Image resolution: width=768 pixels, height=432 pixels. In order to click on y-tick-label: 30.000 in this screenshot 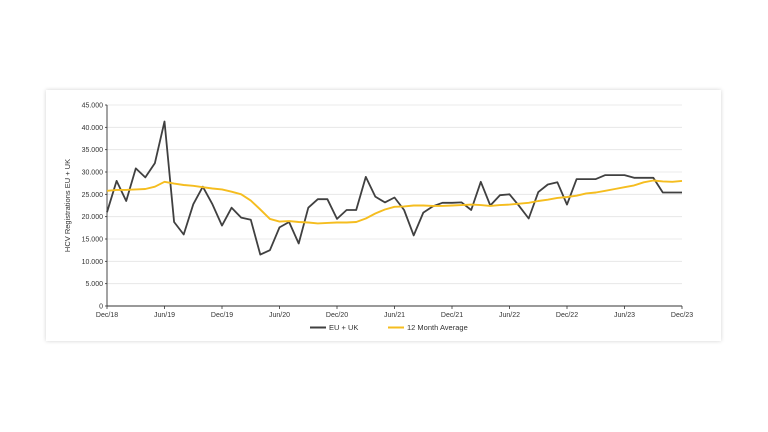, I will do `click(93, 173)`.